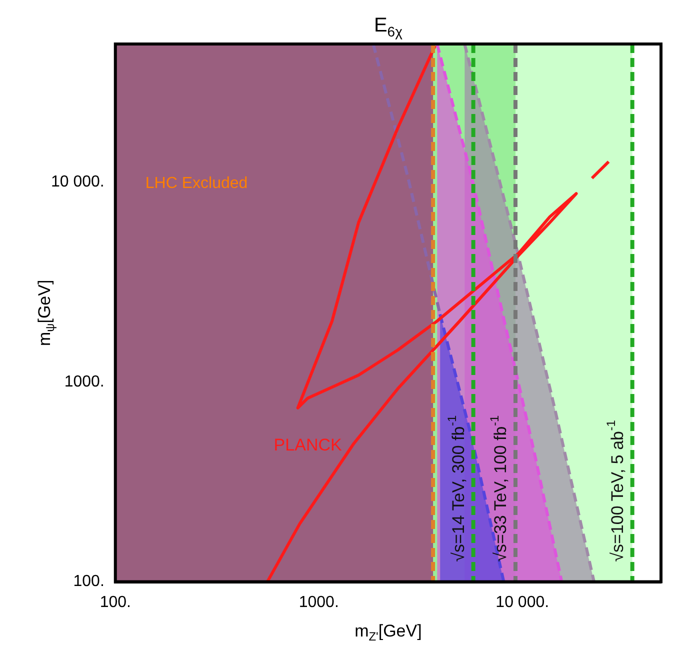 This screenshot has height=667, width=675. I want to click on y-tick-label: 10 000., so click(77, 181).